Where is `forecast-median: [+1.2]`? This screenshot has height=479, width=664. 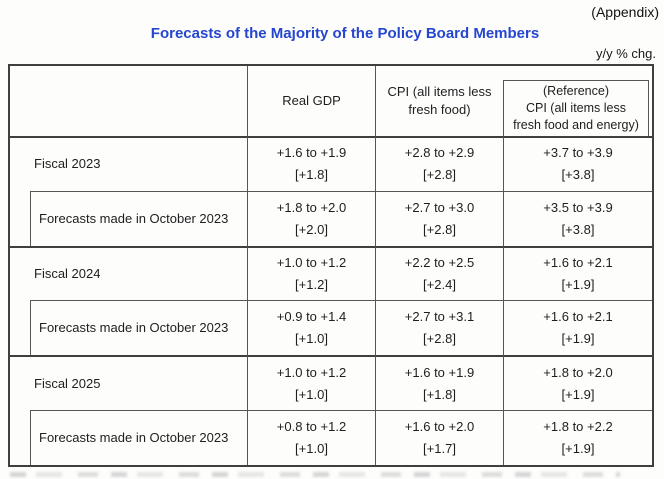
forecast-median: [+1.2] is located at coordinates (311, 285).